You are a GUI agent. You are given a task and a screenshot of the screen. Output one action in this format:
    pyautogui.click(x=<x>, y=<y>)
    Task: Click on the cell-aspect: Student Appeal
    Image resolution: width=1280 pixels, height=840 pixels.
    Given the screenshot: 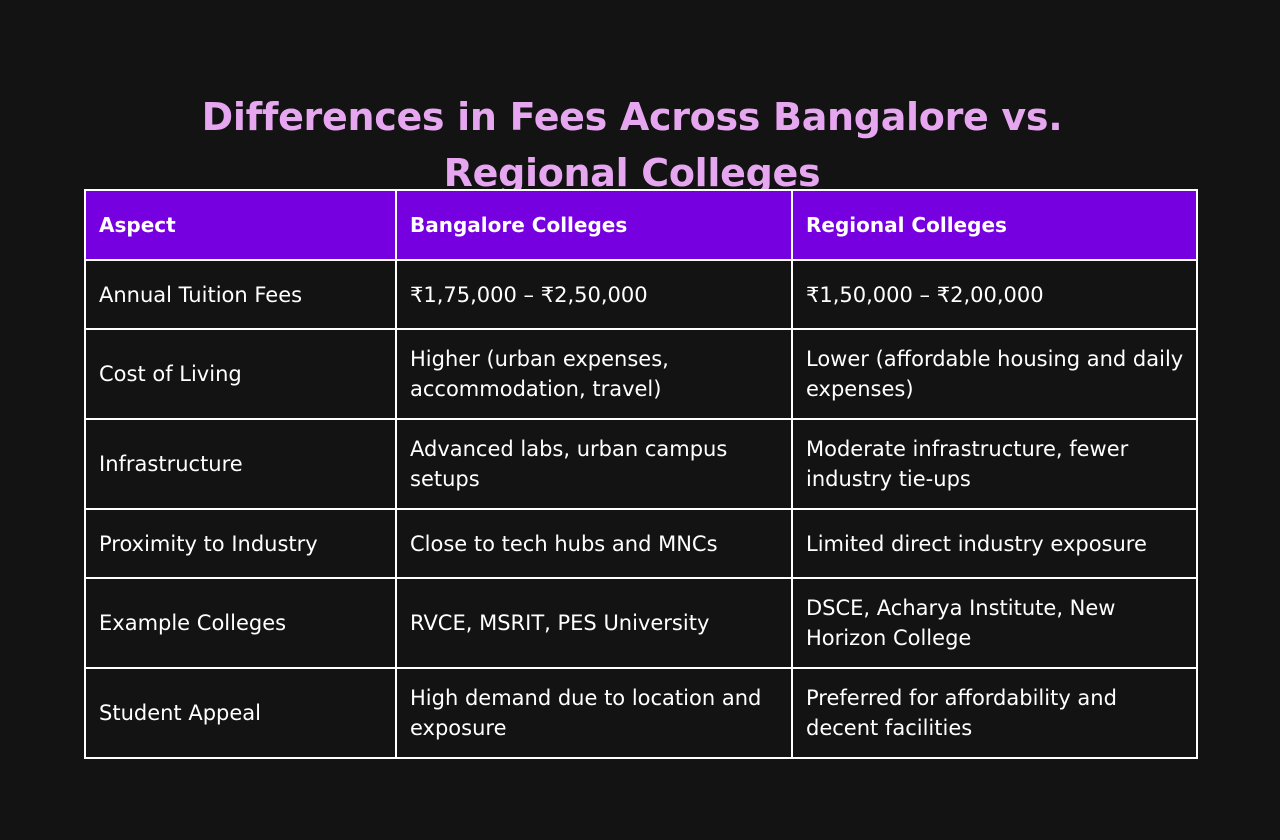 What is the action you would take?
    pyautogui.click(x=240, y=713)
    